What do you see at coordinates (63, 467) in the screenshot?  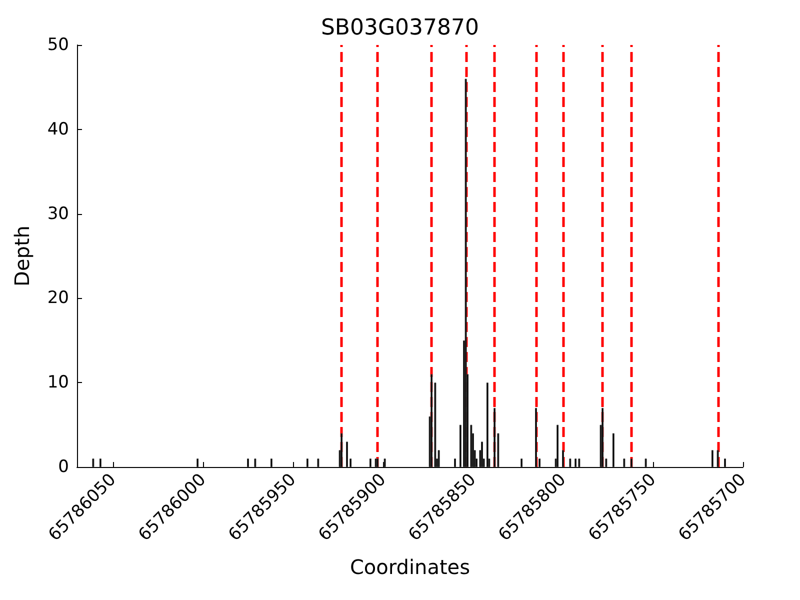 I see `y-tick-label: 0` at bounding box center [63, 467].